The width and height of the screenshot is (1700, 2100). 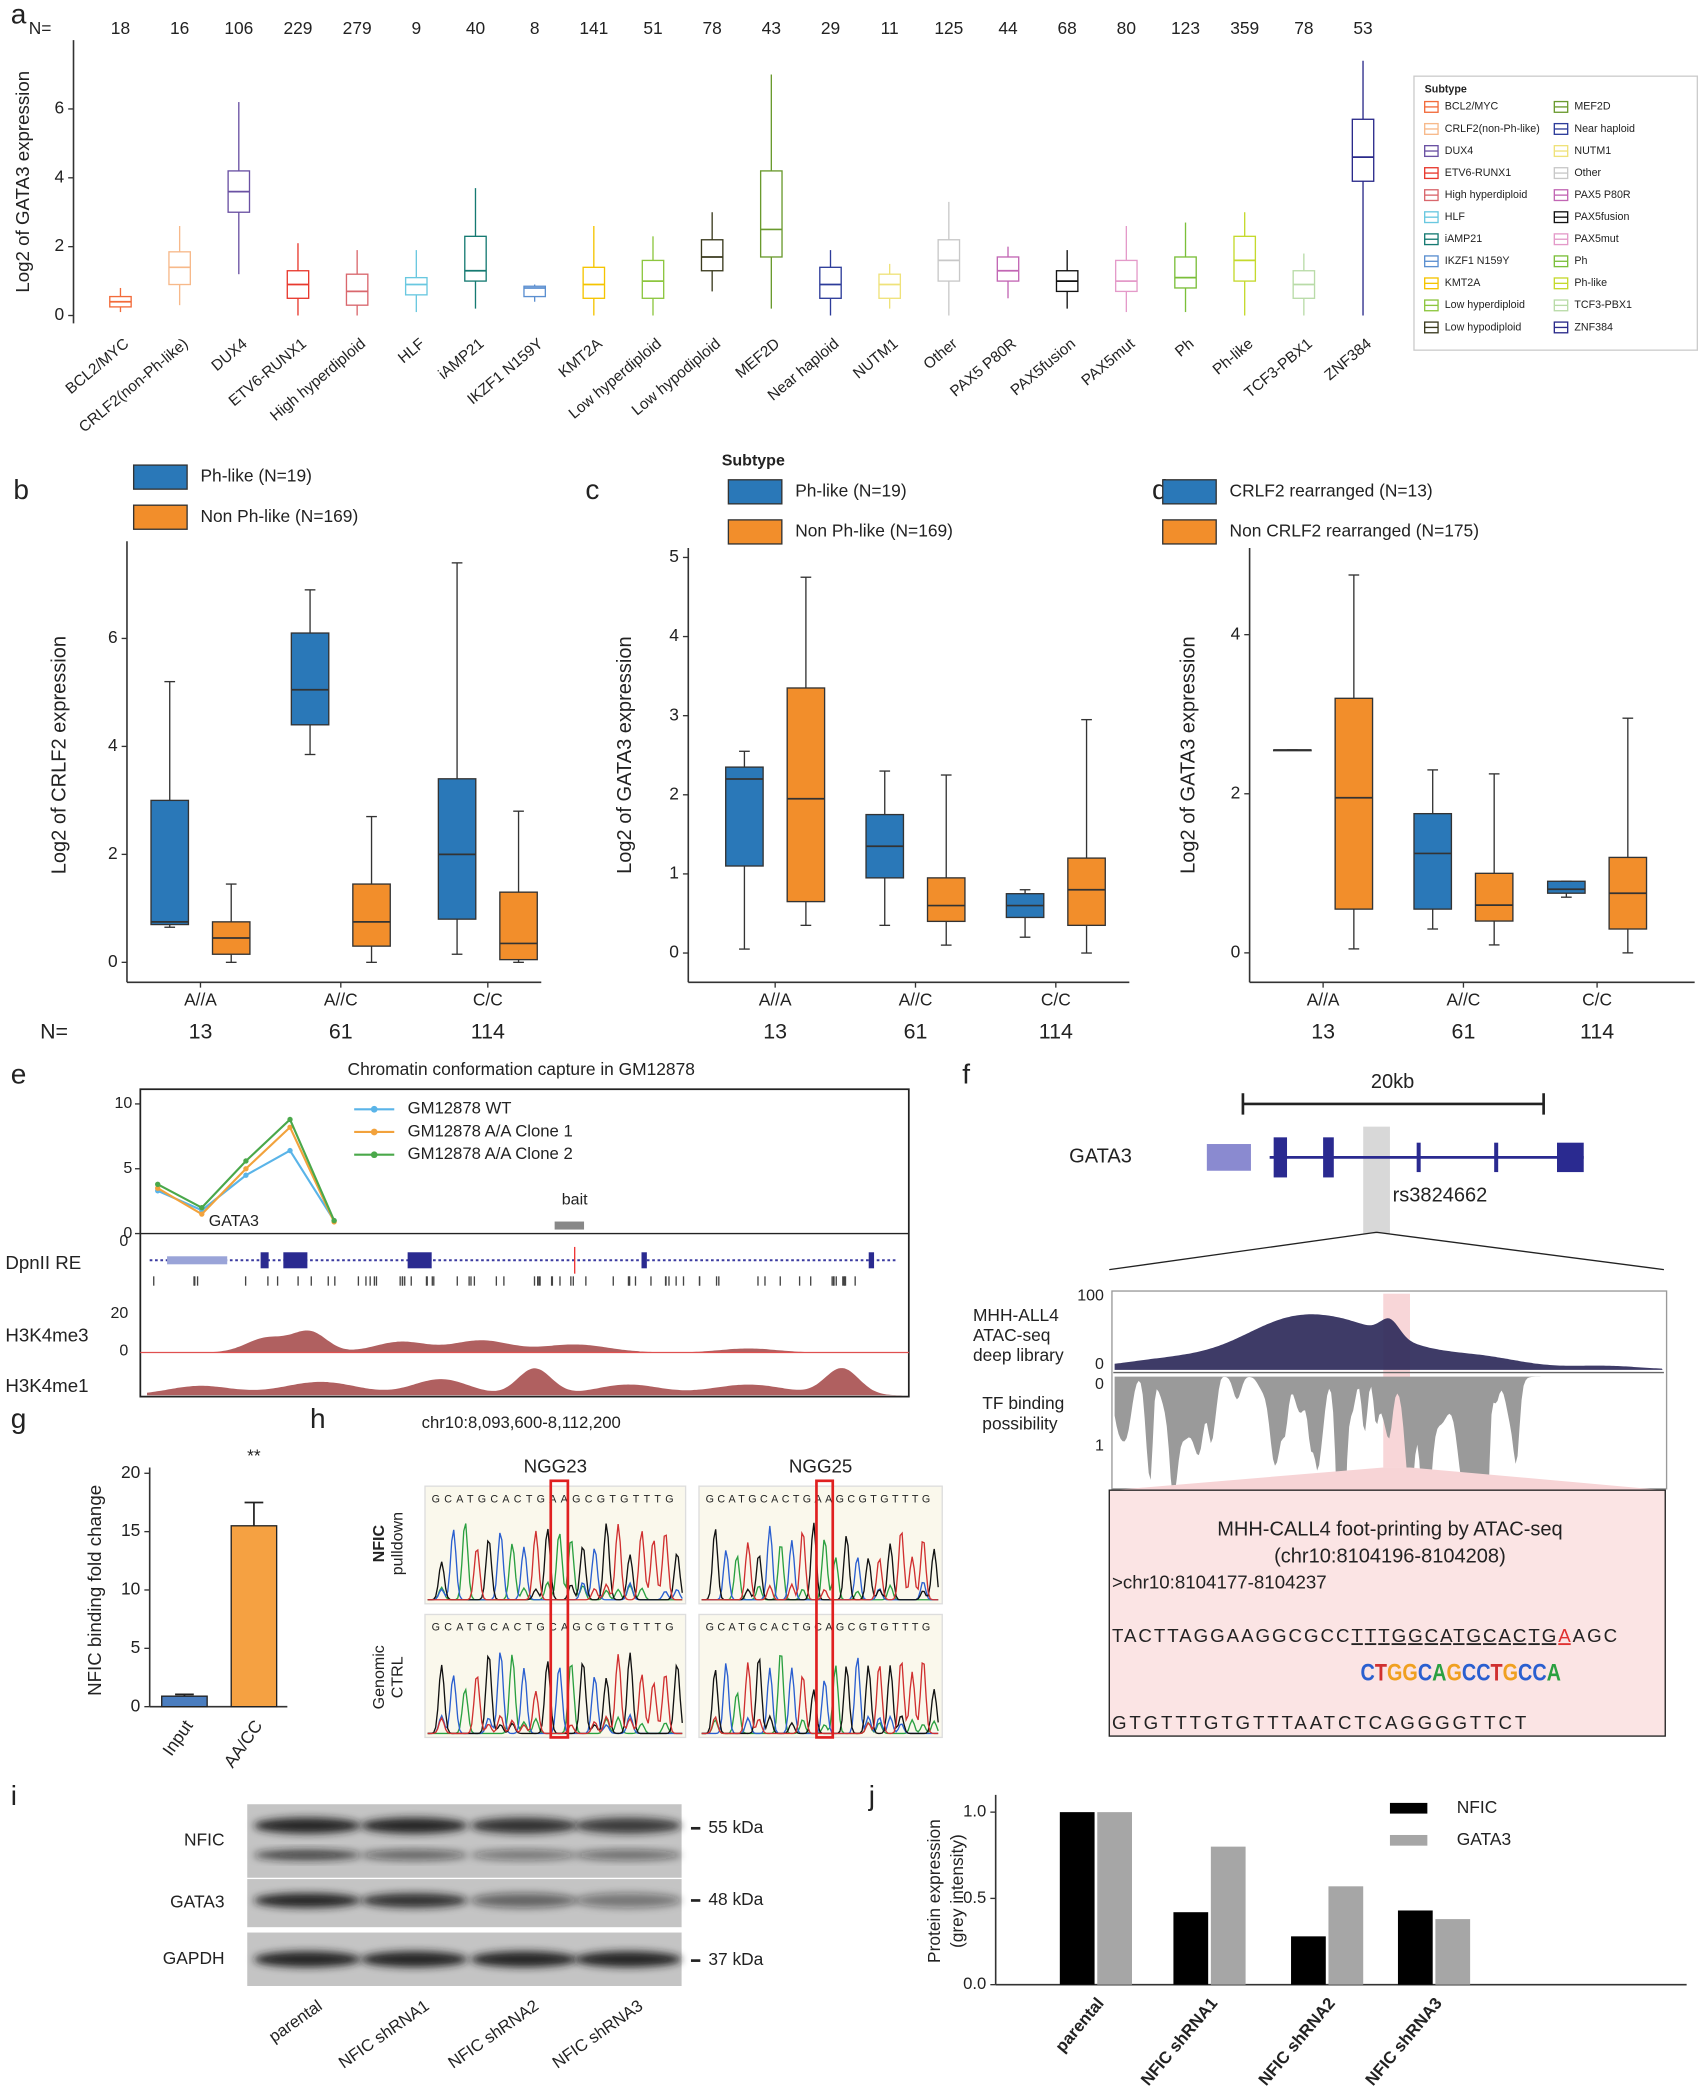 What do you see at coordinates (1453, 1635) in the screenshot?
I see `sequence-part: TTTGGCATGCACTG` at bounding box center [1453, 1635].